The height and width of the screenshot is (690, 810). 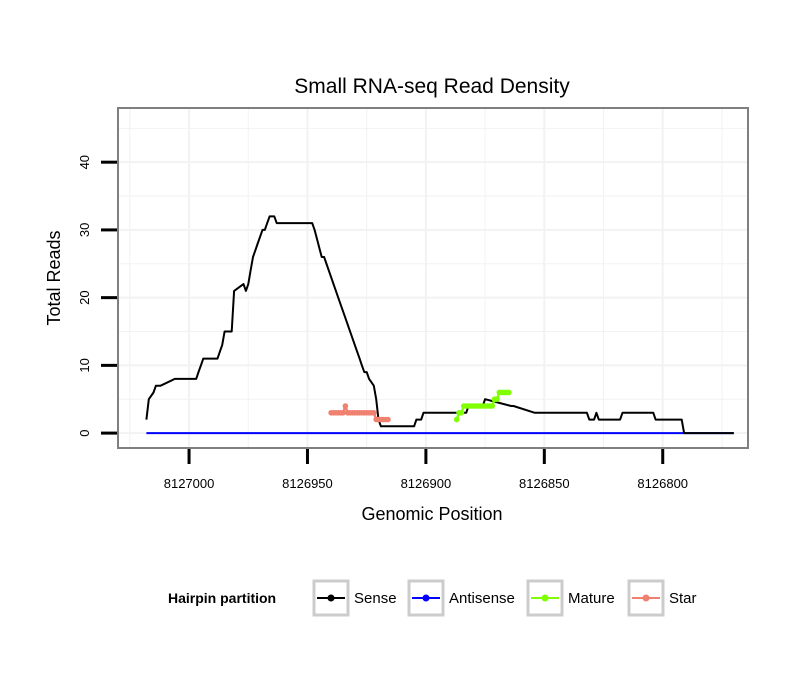 I want to click on y-tick-label: 30, so click(x=84, y=230).